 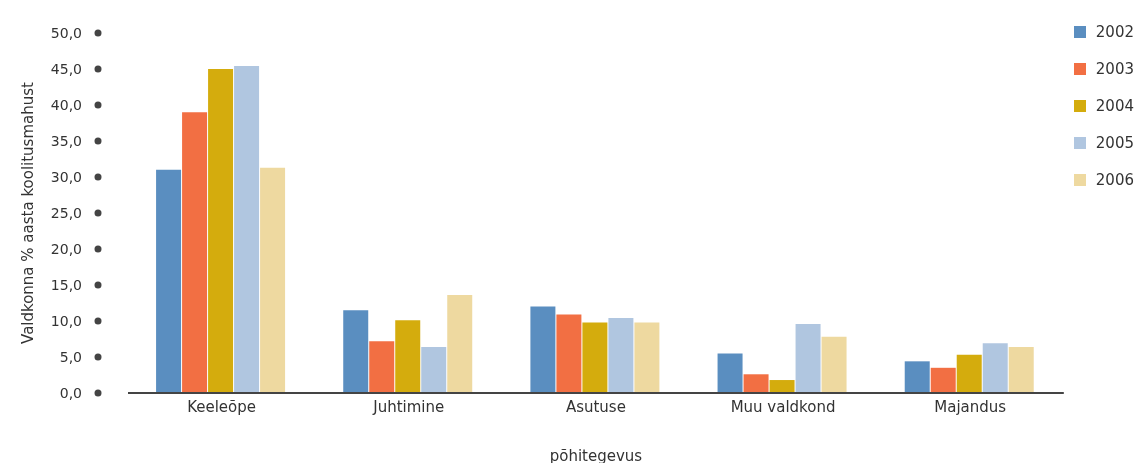 I want to click on x-tick-label: Majandus, so click(x=970, y=406).